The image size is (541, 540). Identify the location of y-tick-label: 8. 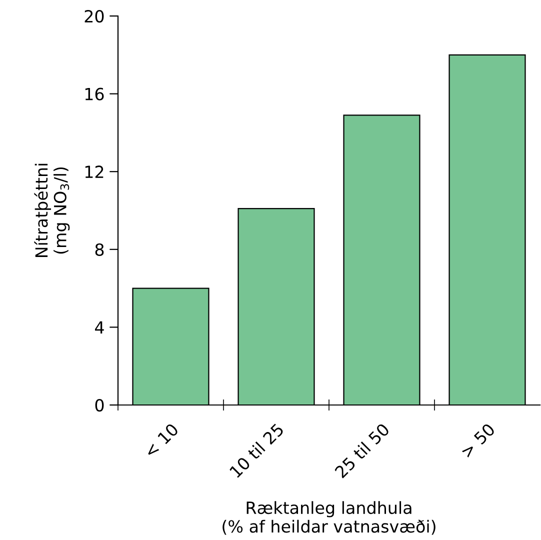
(99, 249).